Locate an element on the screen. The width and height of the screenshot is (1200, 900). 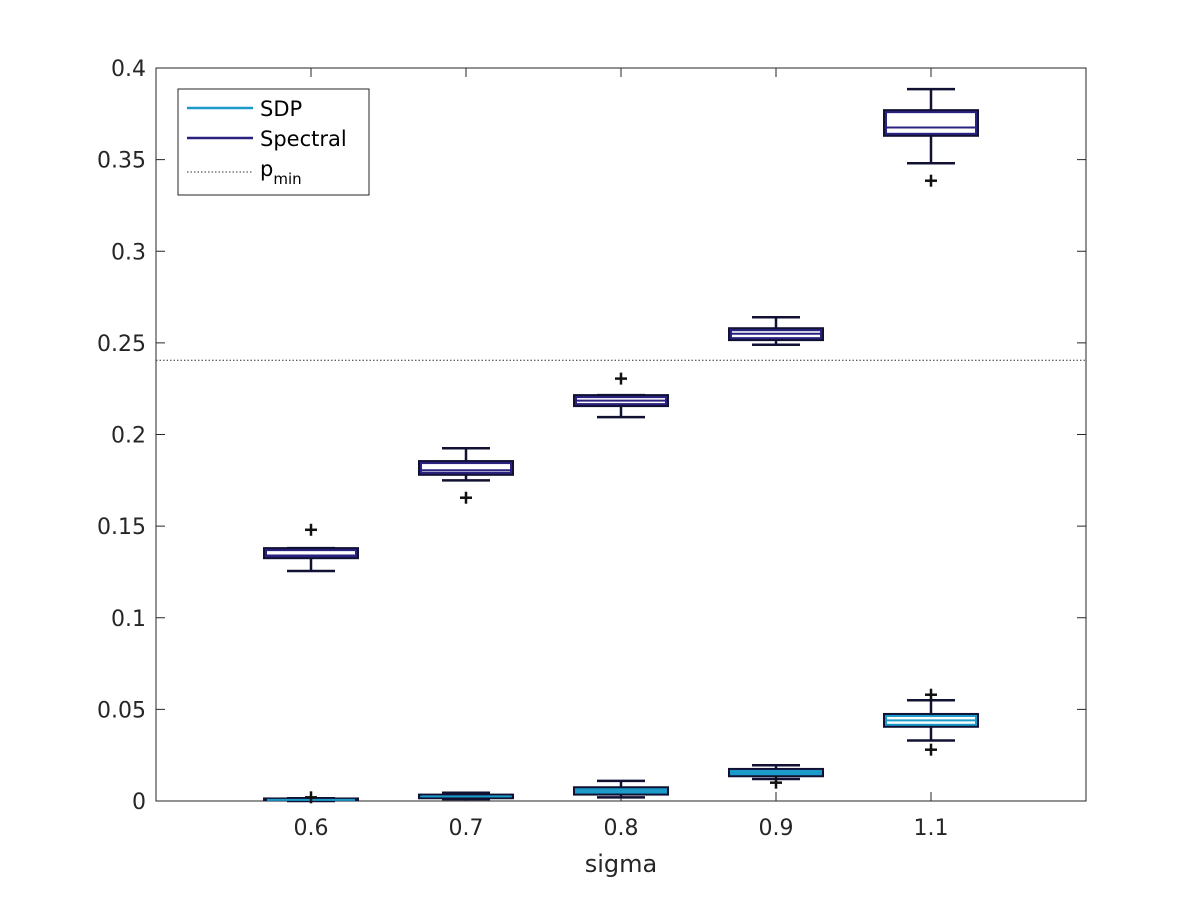
x-tick-label: 1.1 is located at coordinates (931, 828).